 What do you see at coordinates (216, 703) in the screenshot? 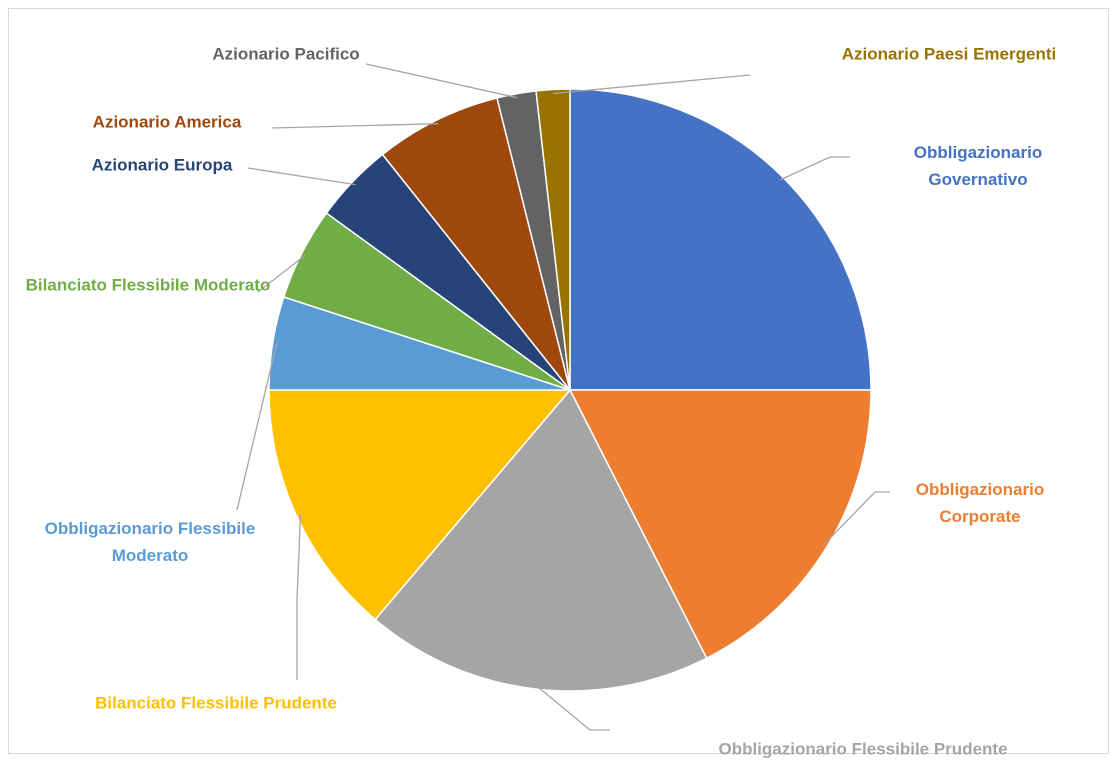
I see `slice-label: Bilanciato Flessibile Prudente` at bounding box center [216, 703].